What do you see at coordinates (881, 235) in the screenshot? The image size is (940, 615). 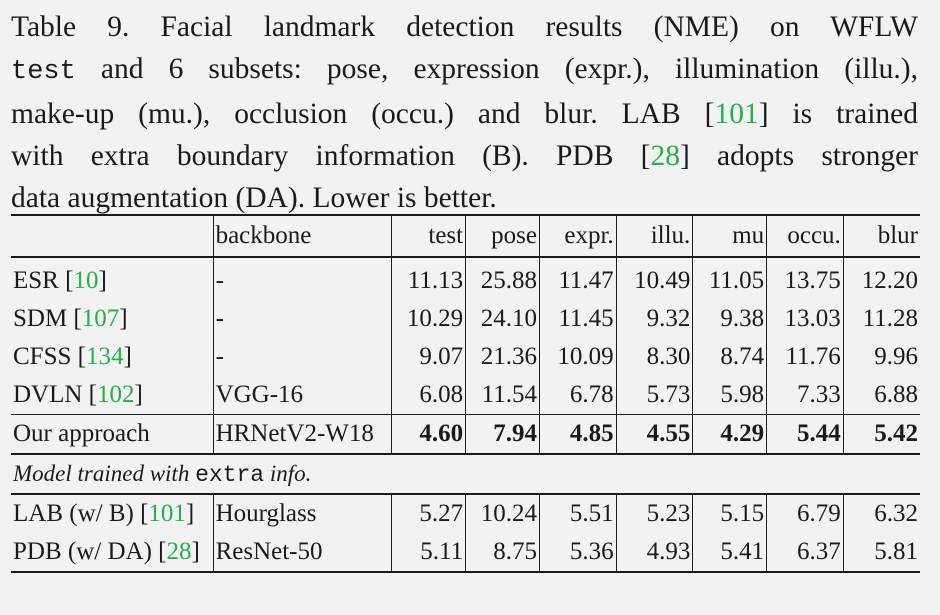 I see `header-cell: blur` at bounding box center [881, 235].